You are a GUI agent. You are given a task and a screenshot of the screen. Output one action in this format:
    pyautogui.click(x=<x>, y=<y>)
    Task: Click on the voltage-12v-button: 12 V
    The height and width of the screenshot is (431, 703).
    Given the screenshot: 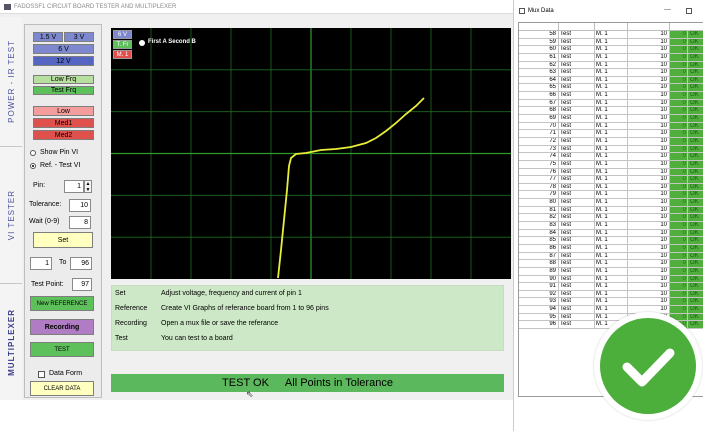 What is the action you would take?
    pyautogui.click(x=63, y=61)
    